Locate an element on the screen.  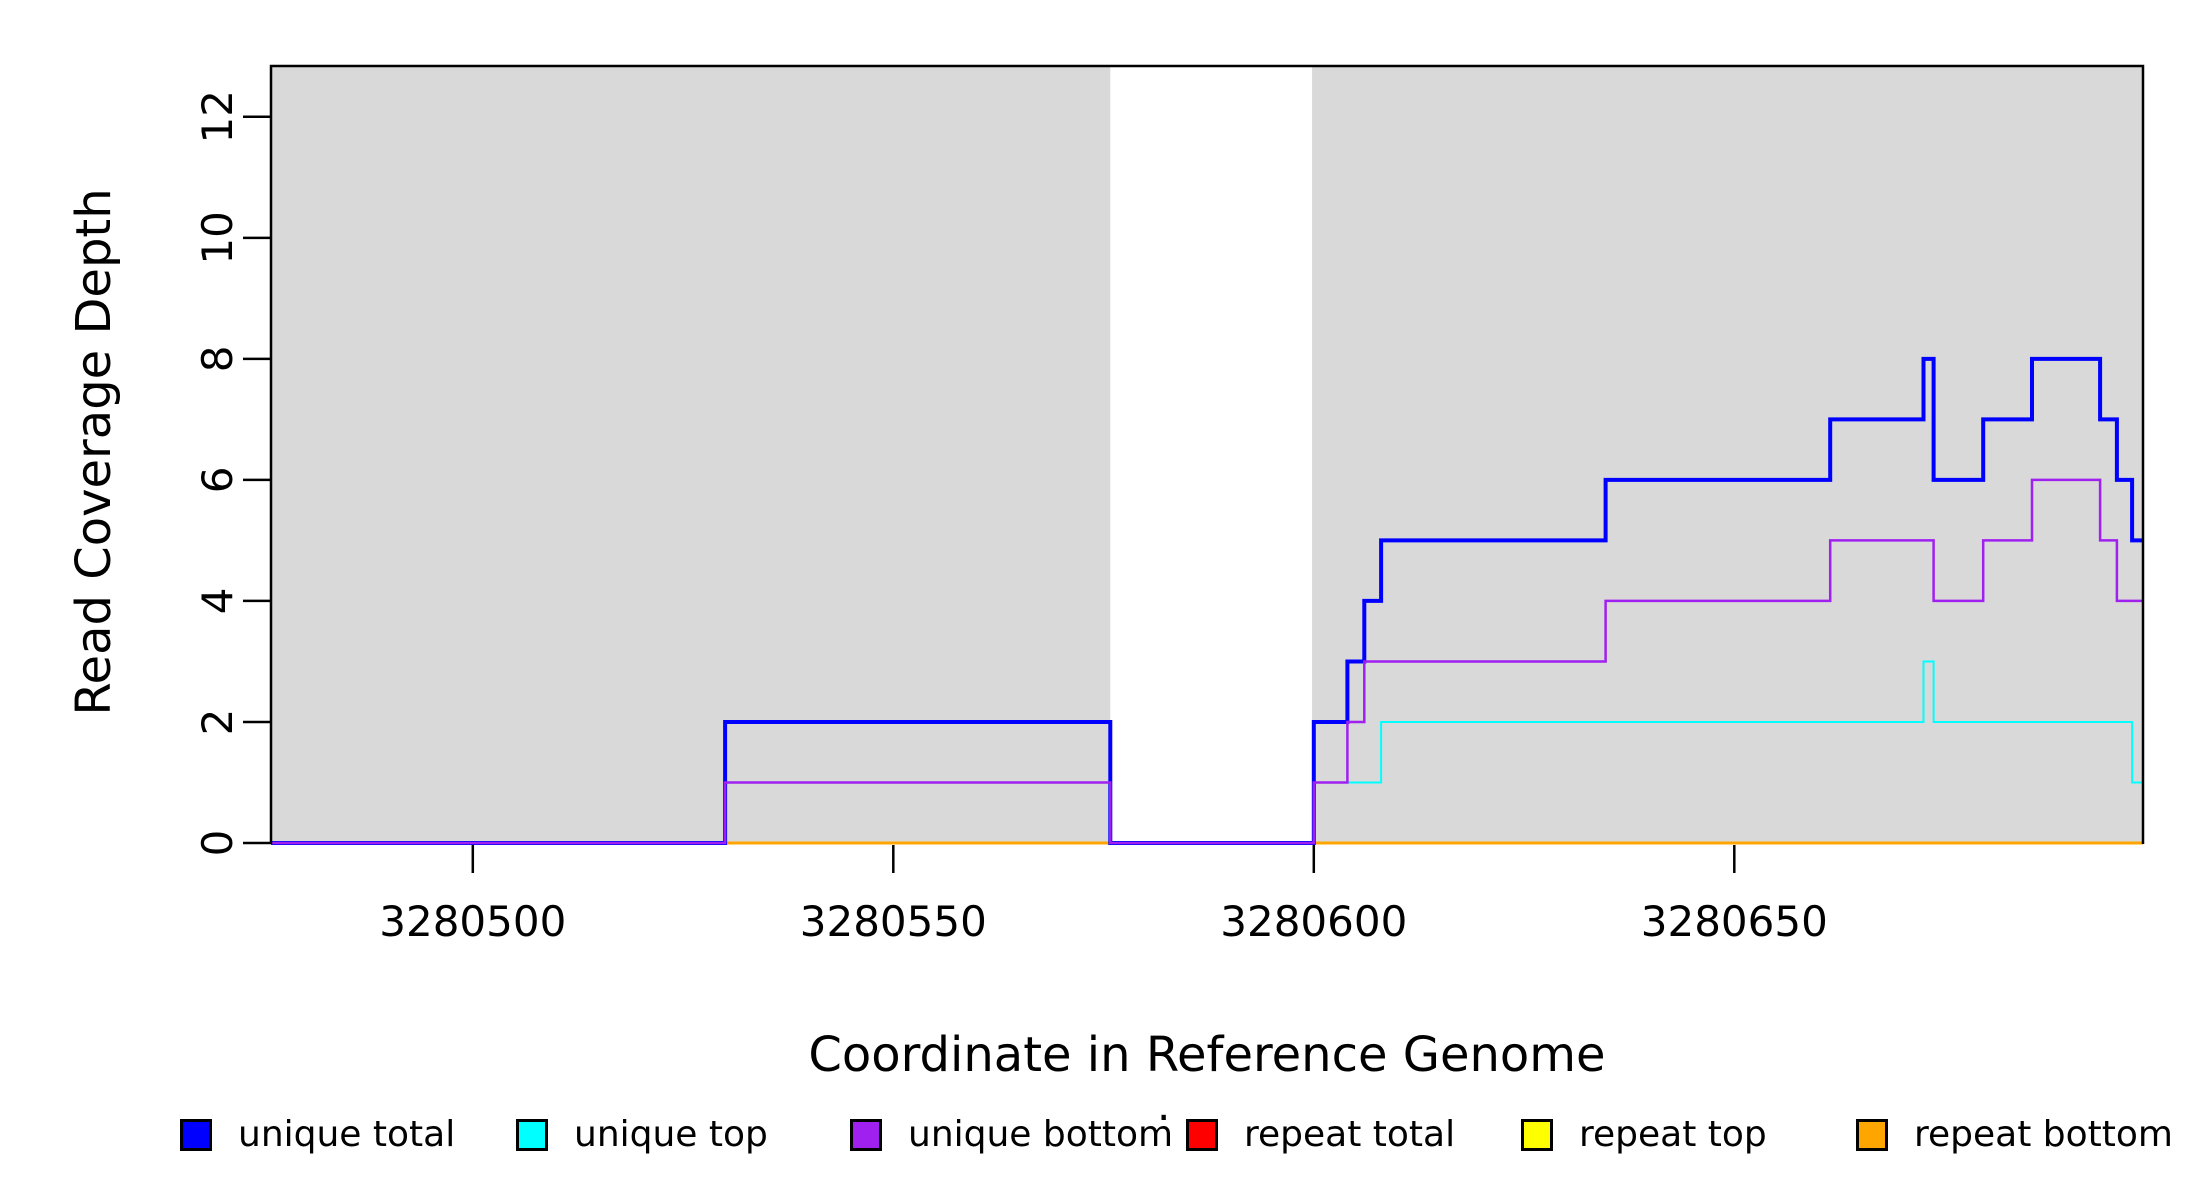
legend-swatch-unique-total-icon is located at coordinates (196, 1135).